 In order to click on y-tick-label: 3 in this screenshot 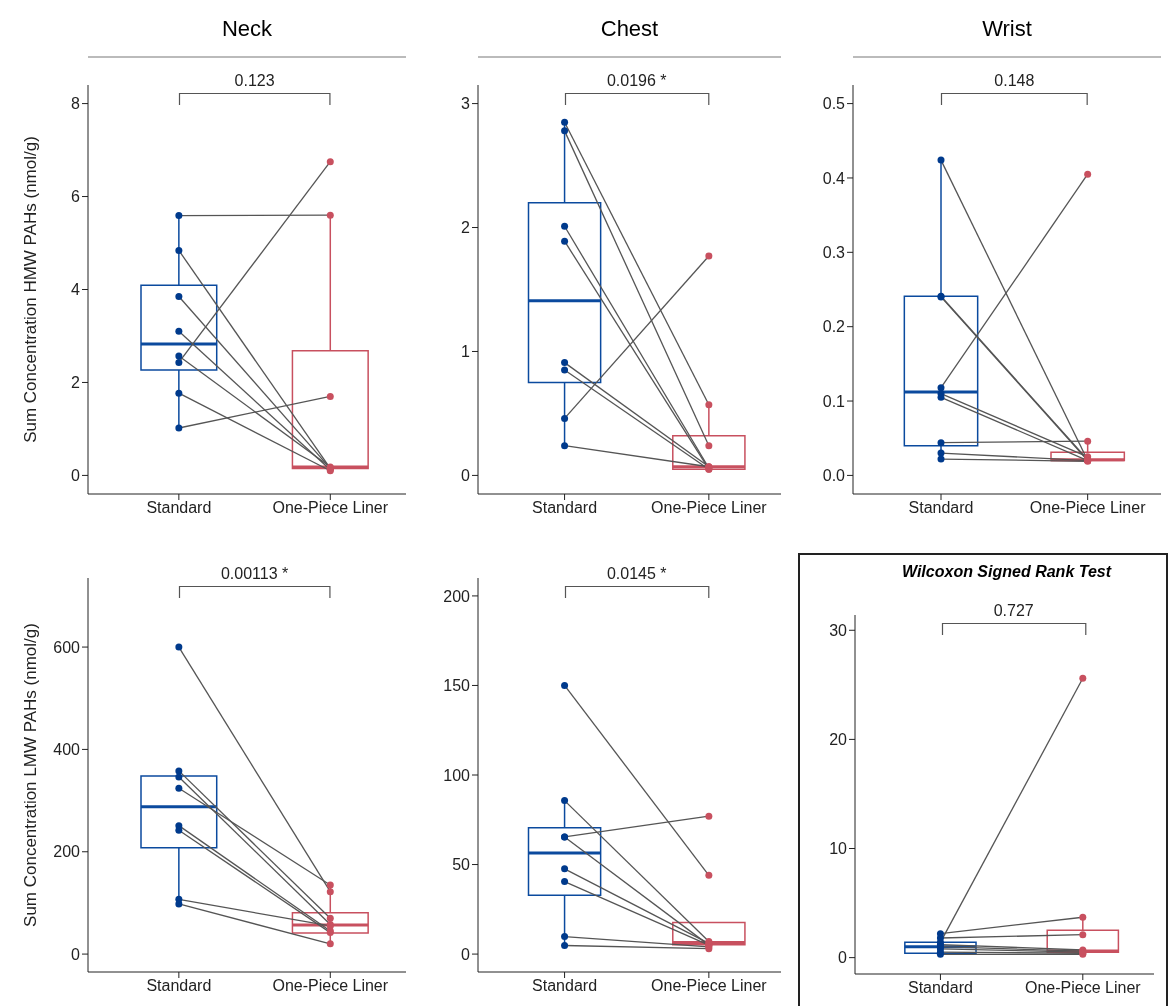, I will do `click(466, 104)`.